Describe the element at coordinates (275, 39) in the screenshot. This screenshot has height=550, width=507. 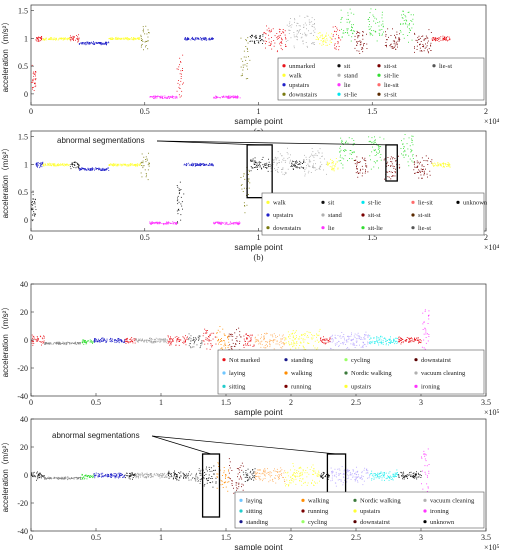
I see `segment-points` at that location.